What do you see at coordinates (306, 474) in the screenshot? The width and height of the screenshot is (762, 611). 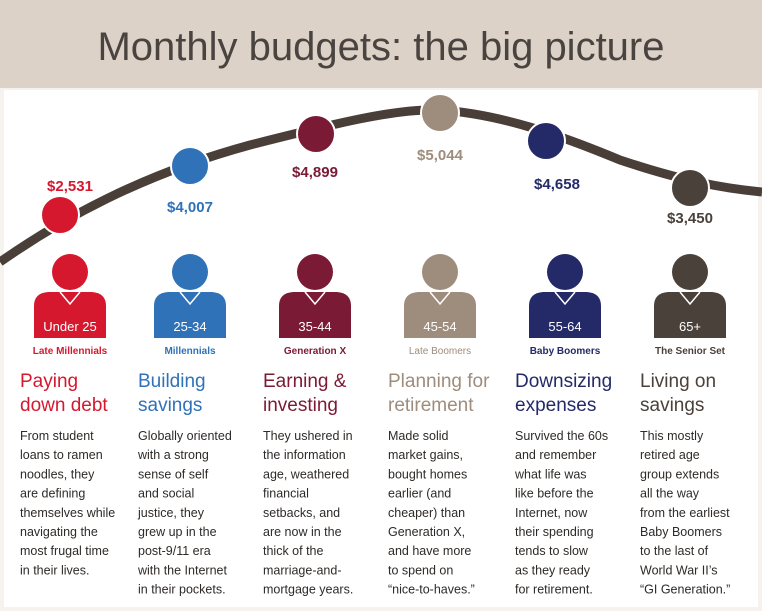 I see `body-line: age, weathered` at bounding box center [306, 474].